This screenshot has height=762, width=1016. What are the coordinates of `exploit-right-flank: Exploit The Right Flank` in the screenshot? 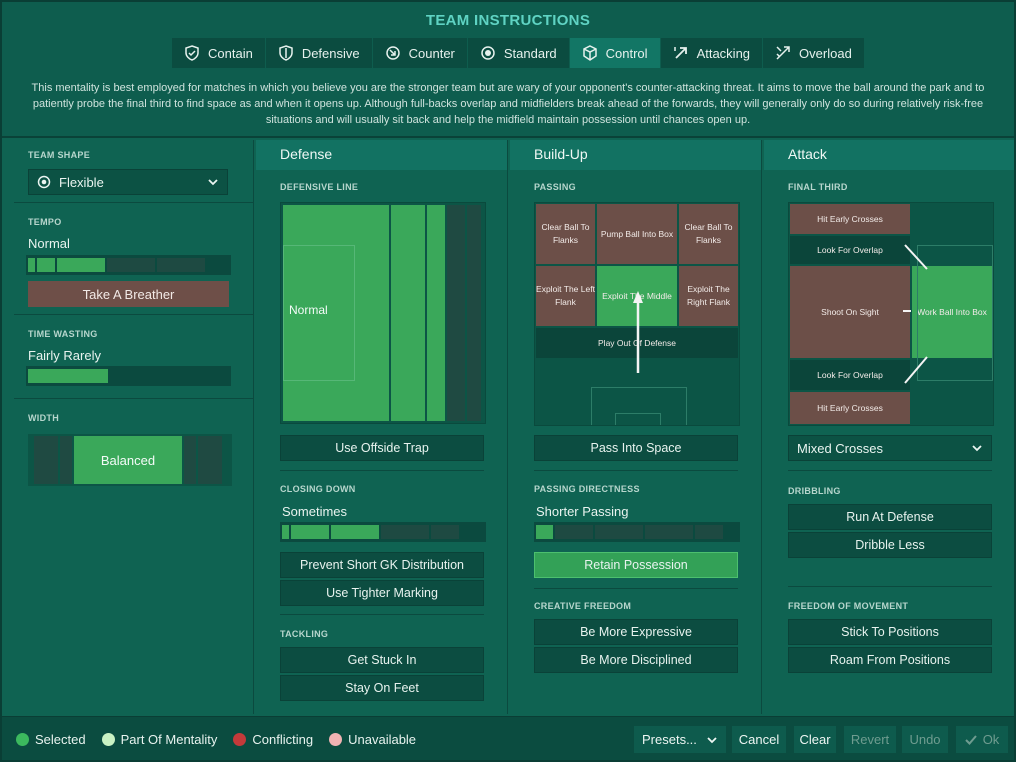 It's located at (708, 296).